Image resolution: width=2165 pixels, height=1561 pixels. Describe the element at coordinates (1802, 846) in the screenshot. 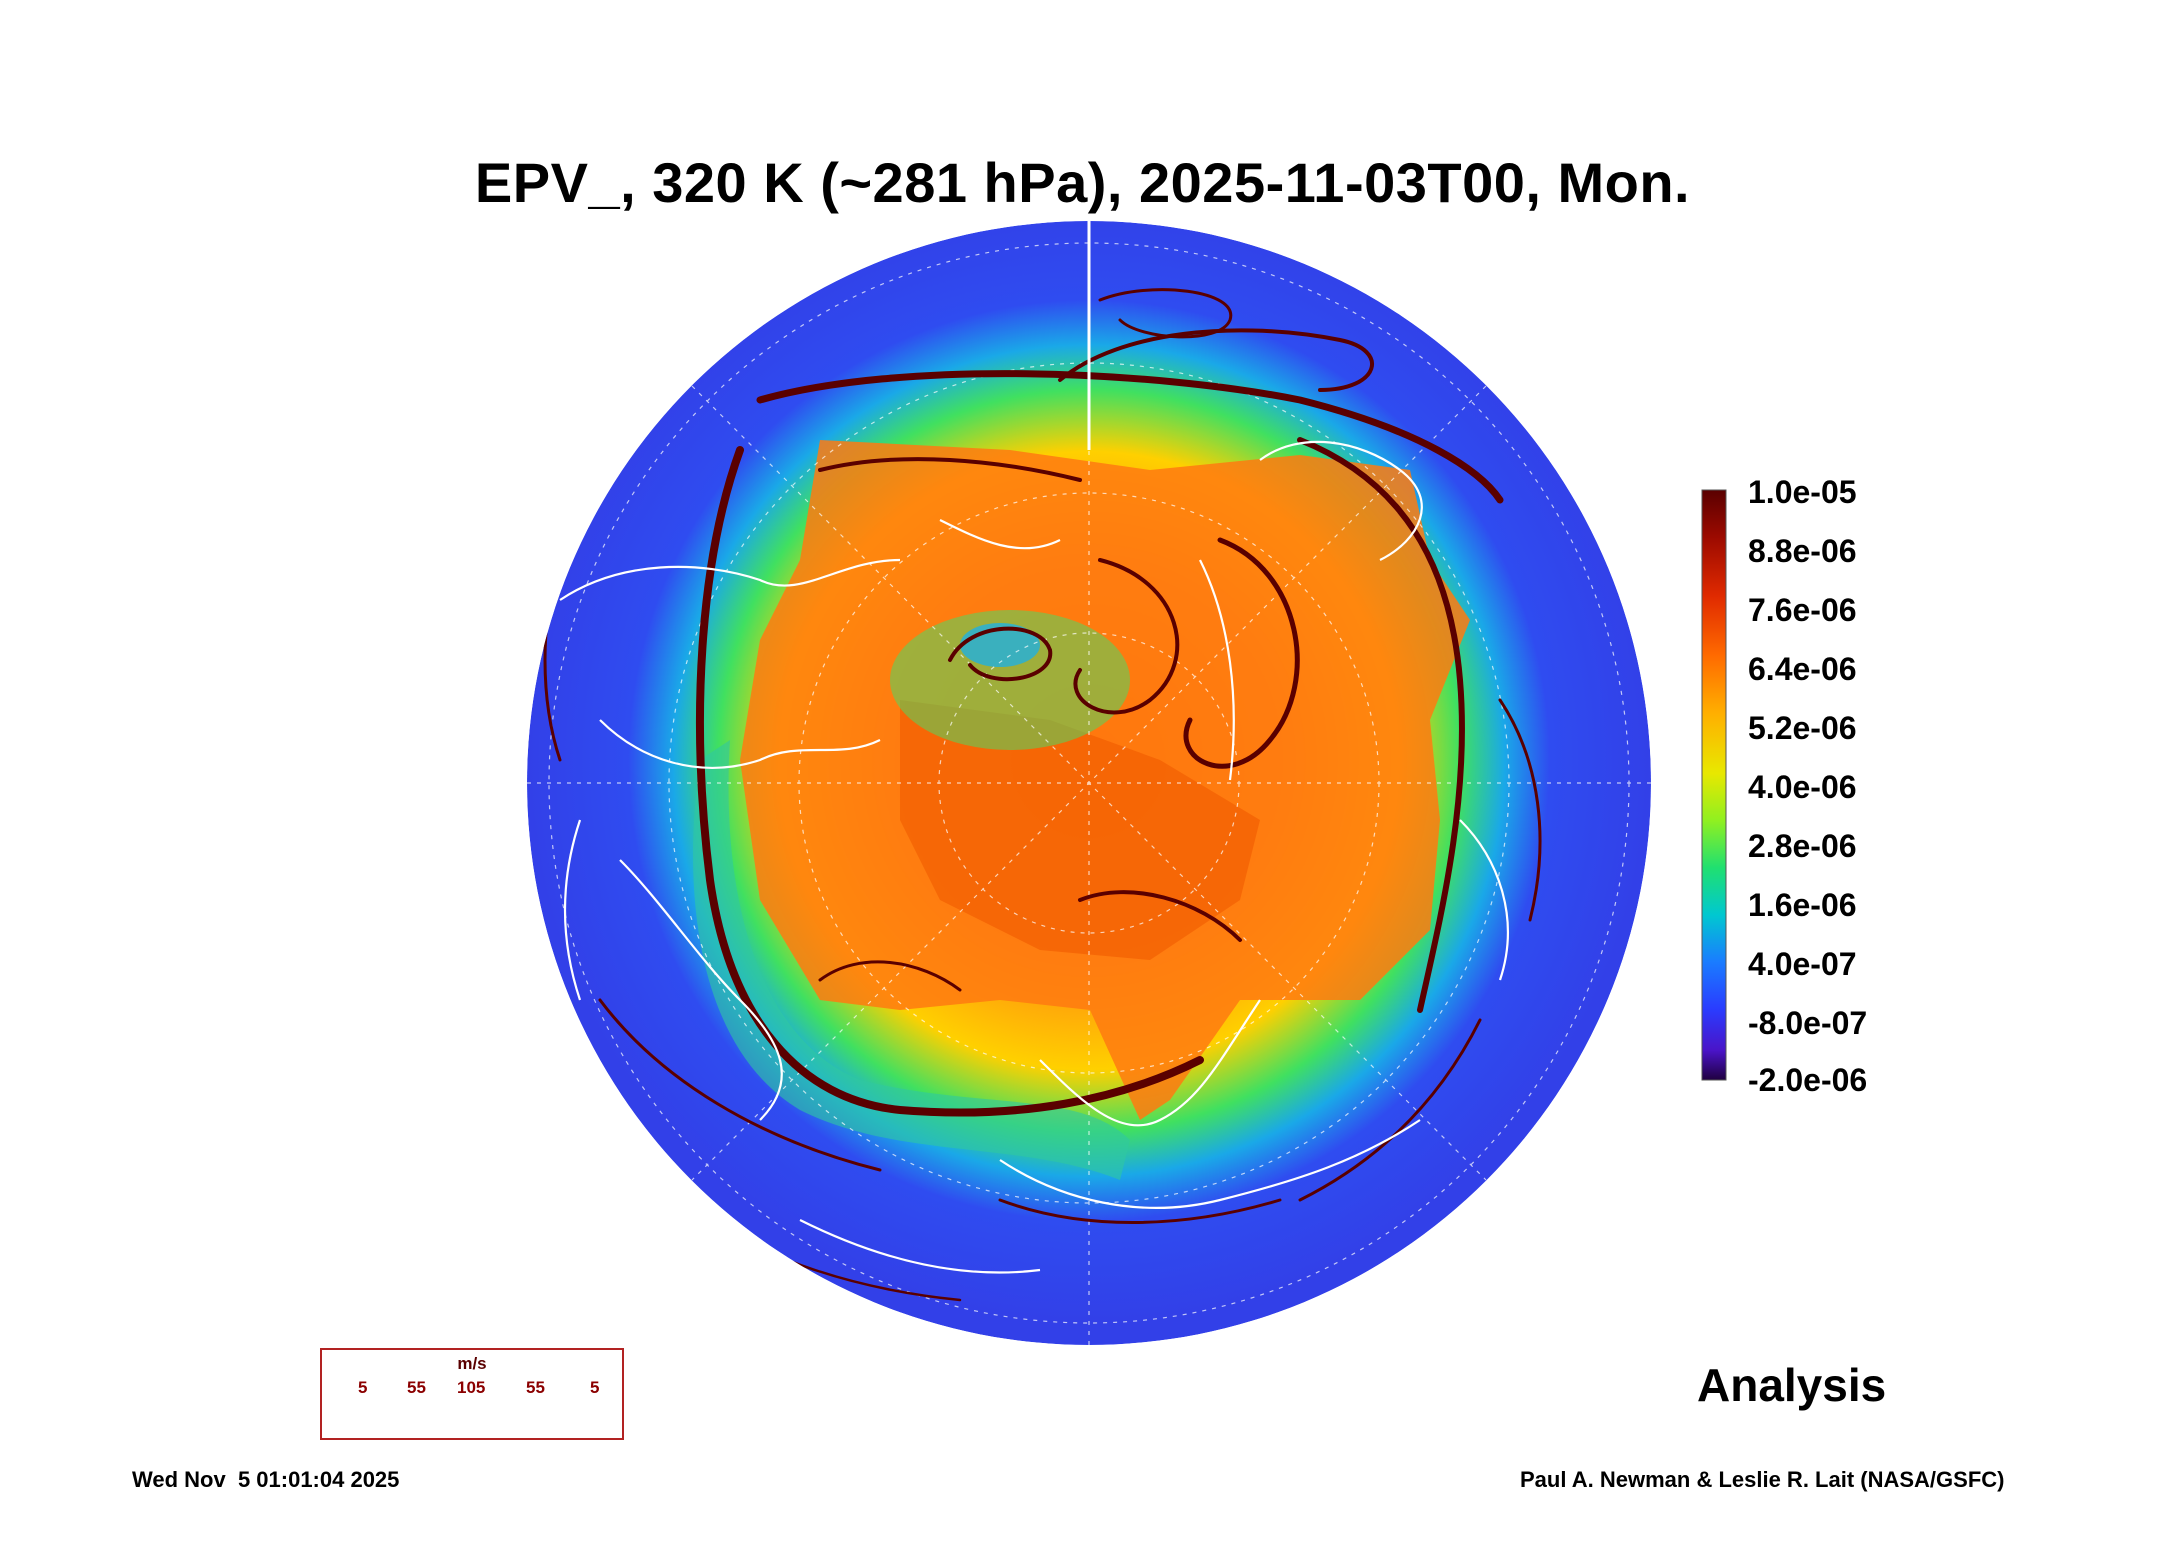

I see `colorbar-label: 2.8e-06` at that location.